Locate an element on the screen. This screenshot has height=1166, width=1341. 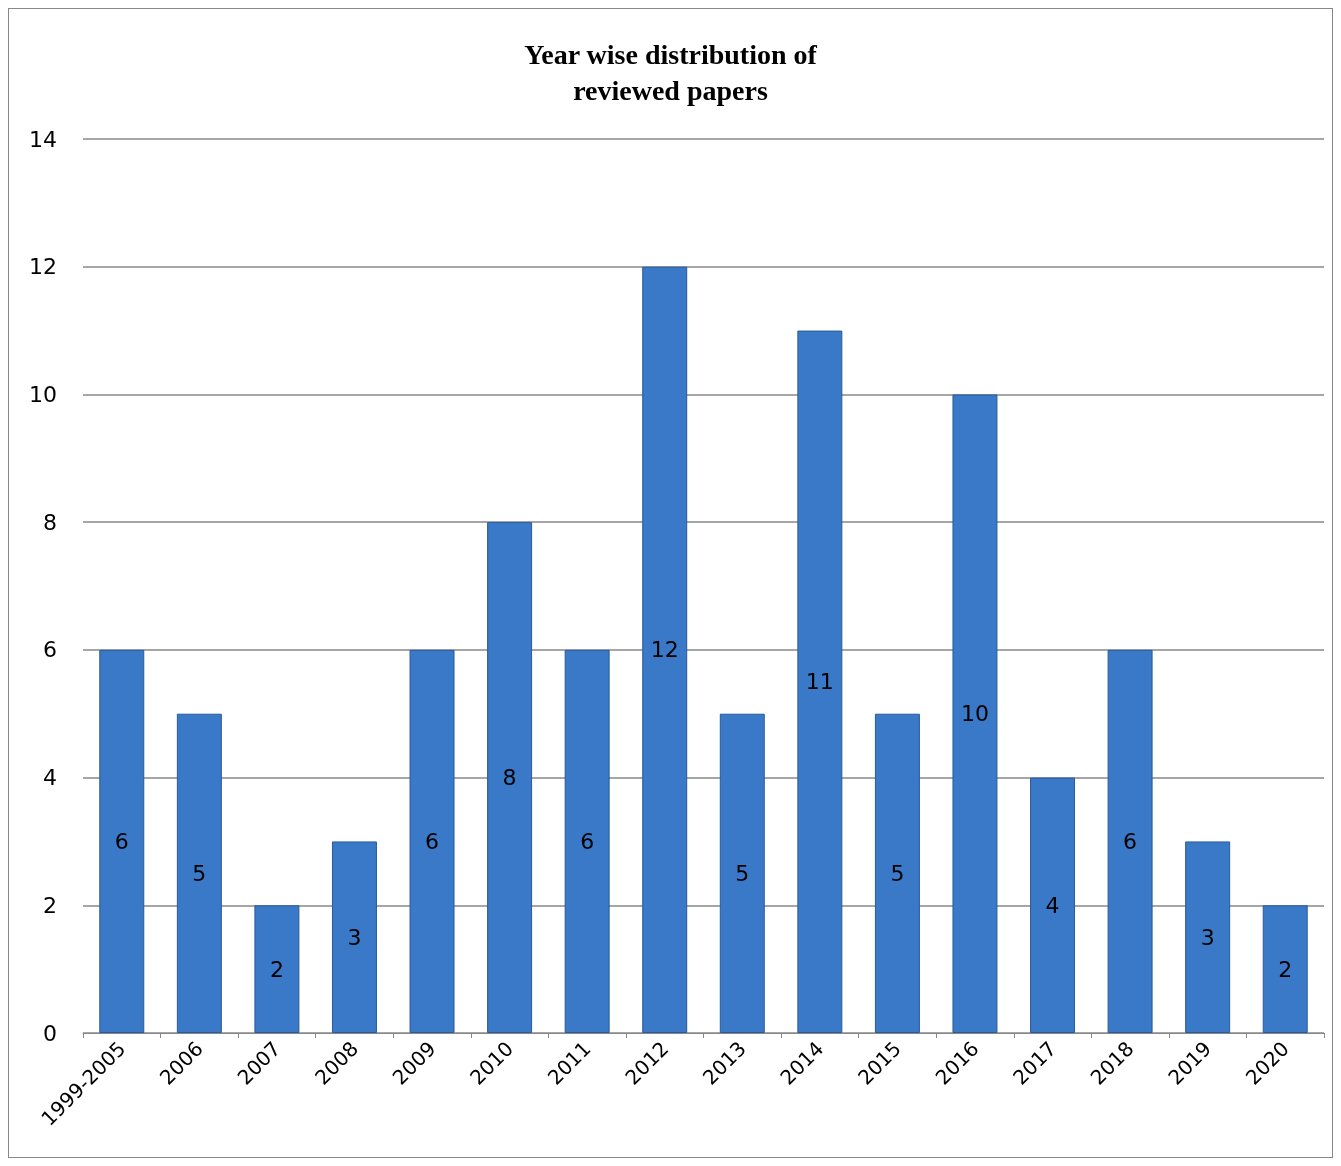
data-label: 8 is located at coordinates (509, 778).